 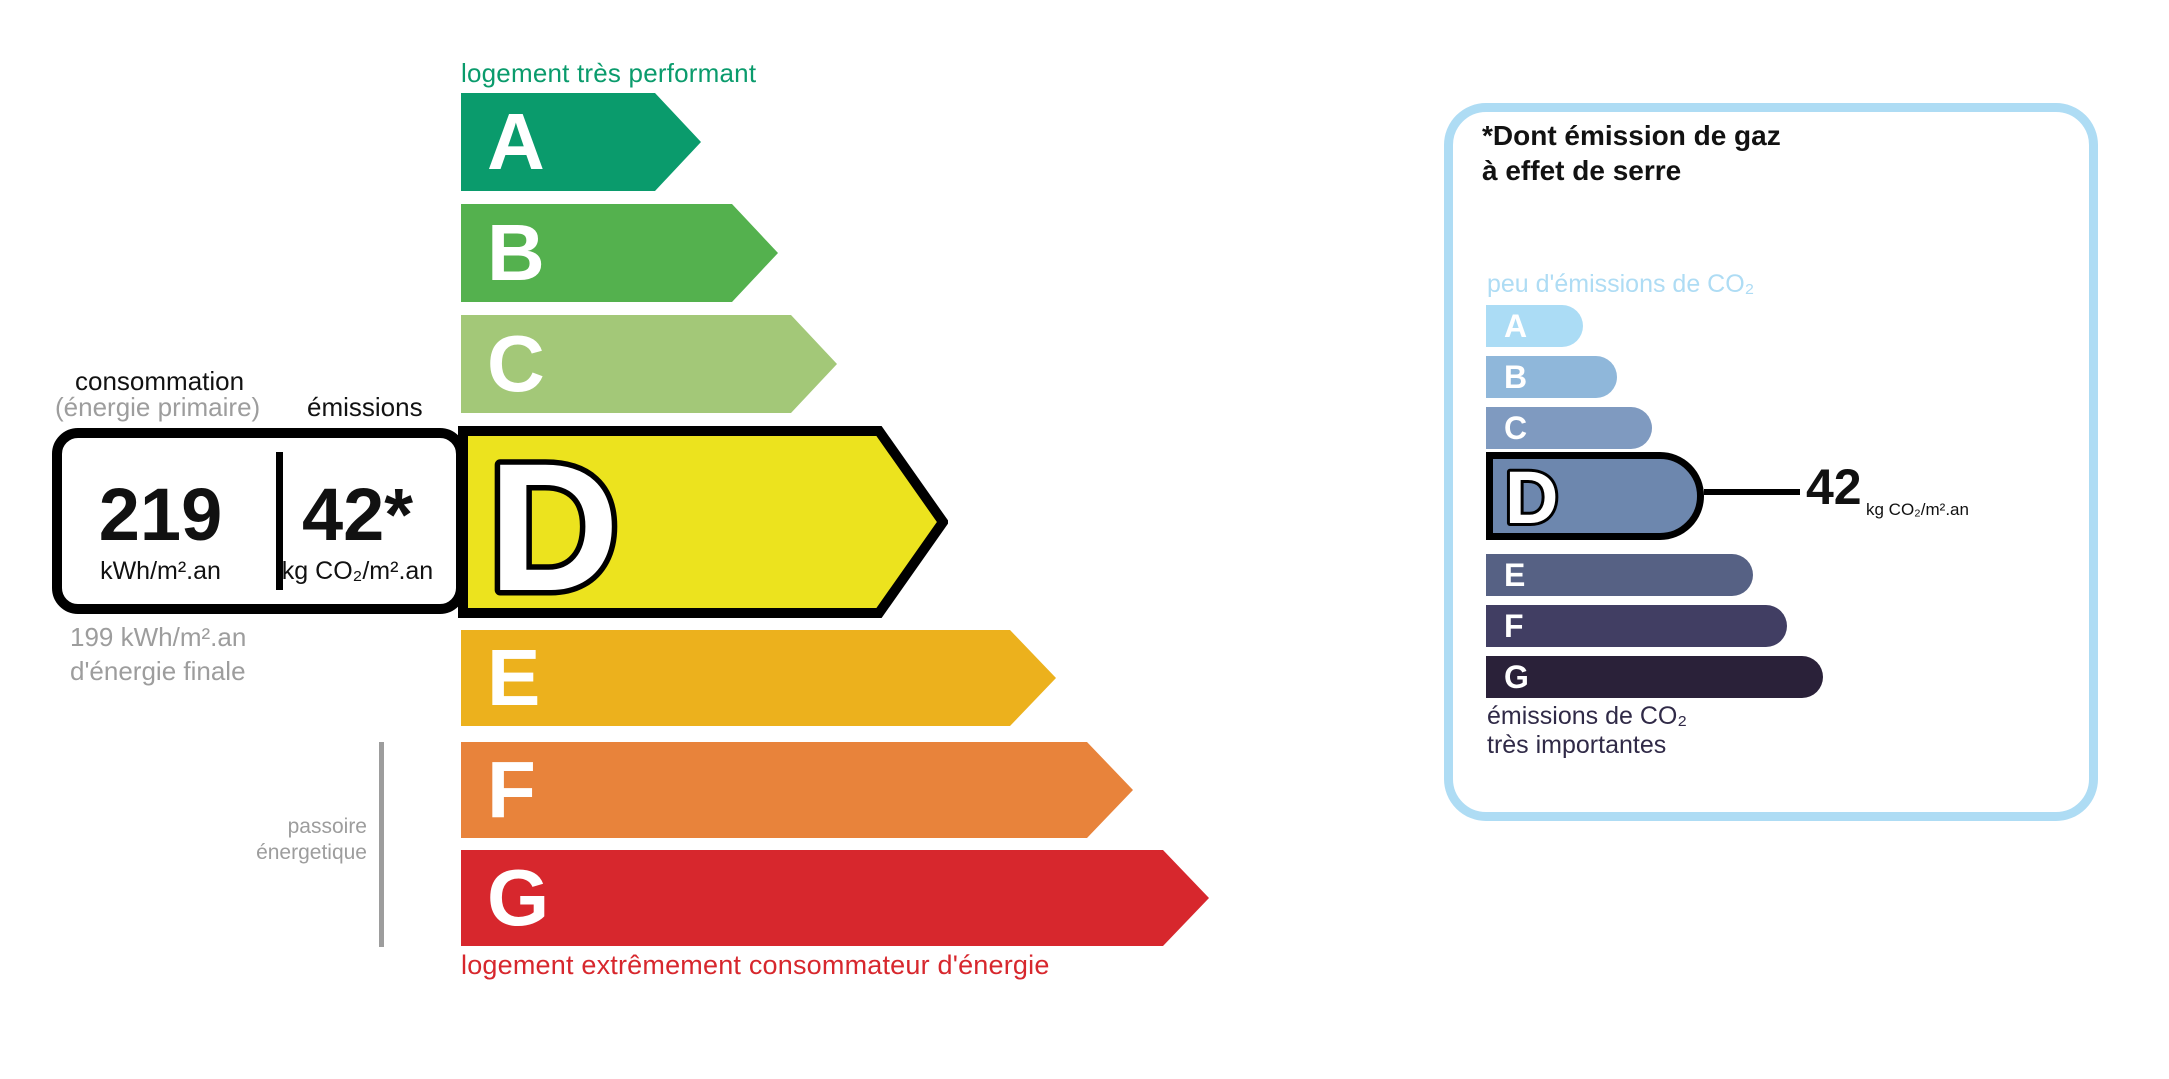 I want to click on class-letter: G, so click(x=518, y=897).